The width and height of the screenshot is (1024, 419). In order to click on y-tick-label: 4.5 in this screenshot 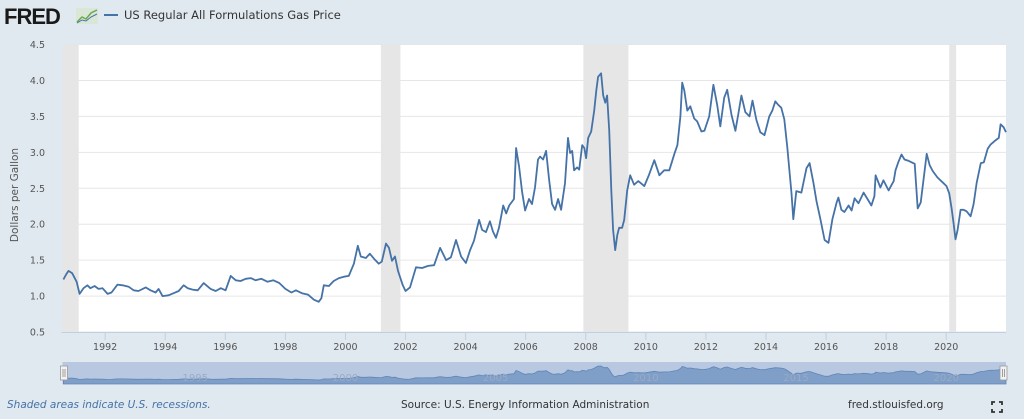, I will do `click(37, 45)`.